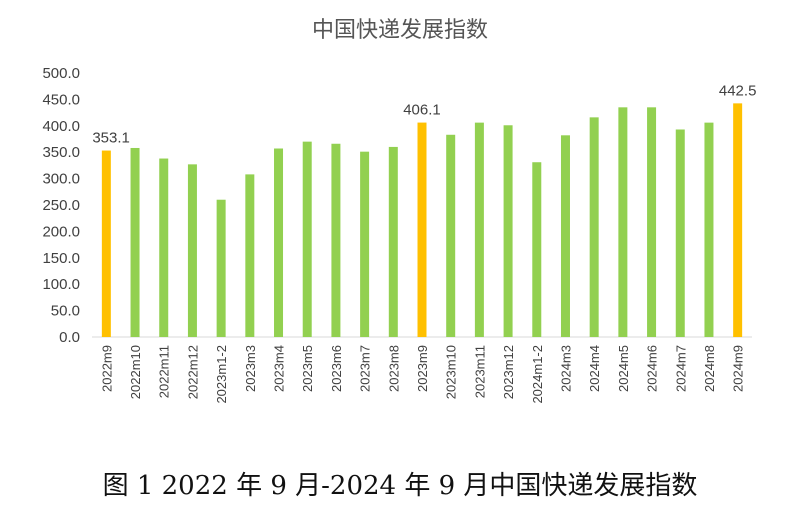  What do you see at coordinates (250, 368) in the screenshot?
I see `x-tick-label: 2023m3` at bounding box center [250, 368].